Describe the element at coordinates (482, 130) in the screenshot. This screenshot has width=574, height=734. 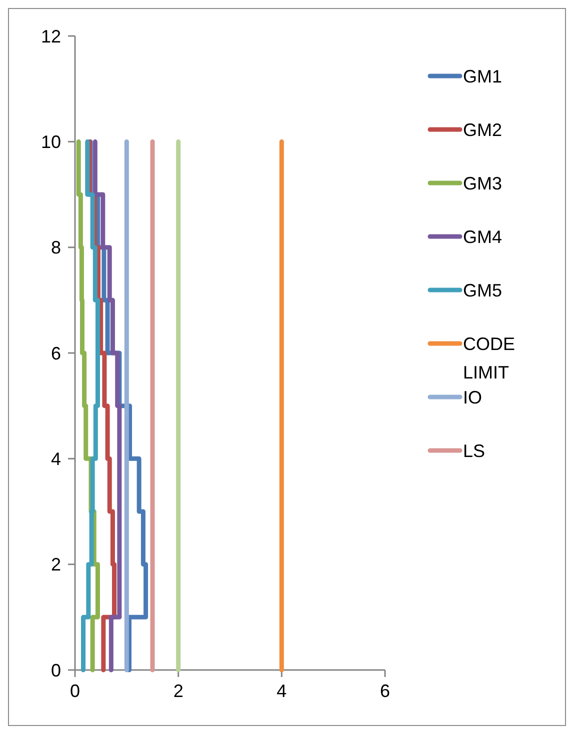
I see `legend-label: GM2` at that location.